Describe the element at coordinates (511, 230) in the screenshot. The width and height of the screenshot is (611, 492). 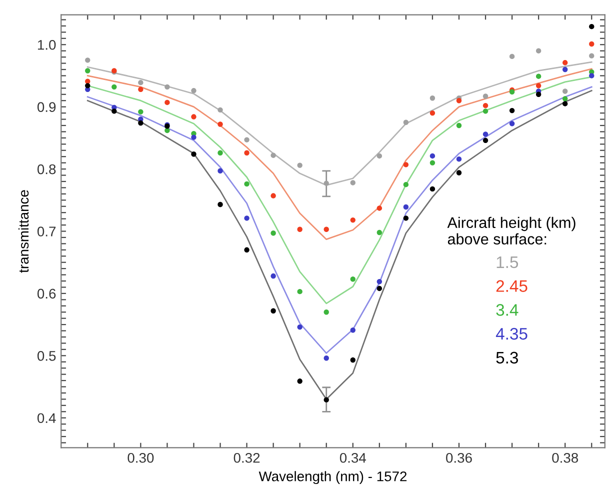
I see `legend-title: Aircraft height (km) above surface:` at that location.